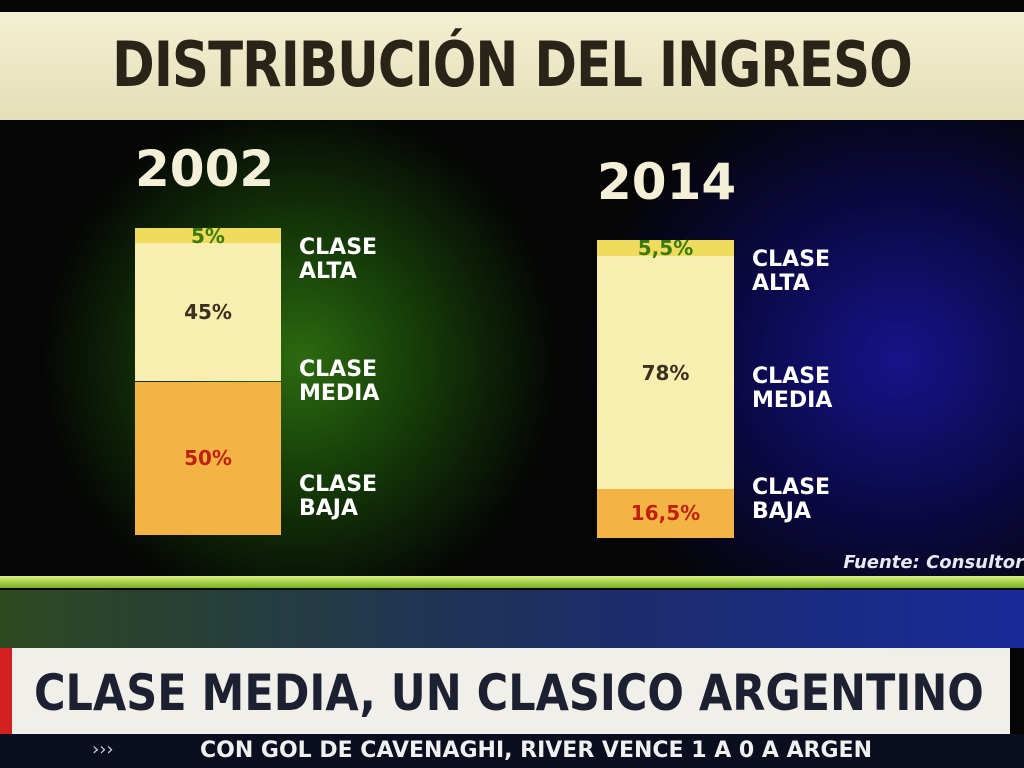  Describe the element at coordinates (933, 562) in the screenshot. I see `source: Fuente: Consultor` at that location.